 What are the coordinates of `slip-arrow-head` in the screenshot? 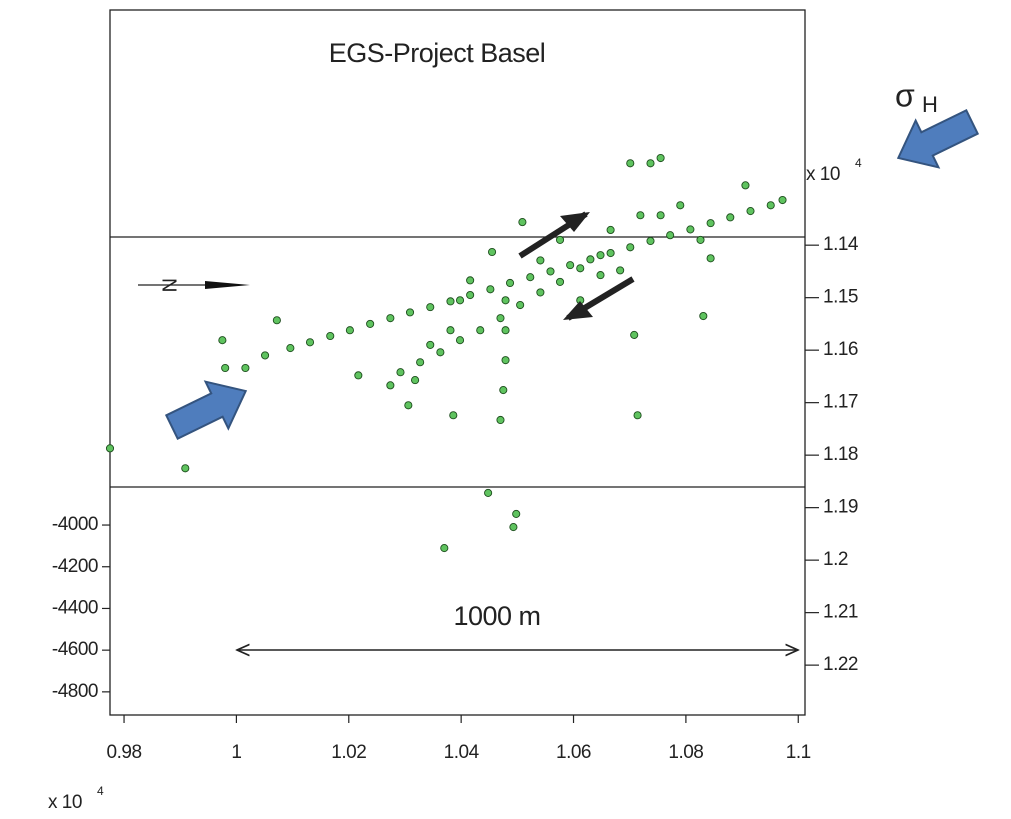 It's located at (575, 222).